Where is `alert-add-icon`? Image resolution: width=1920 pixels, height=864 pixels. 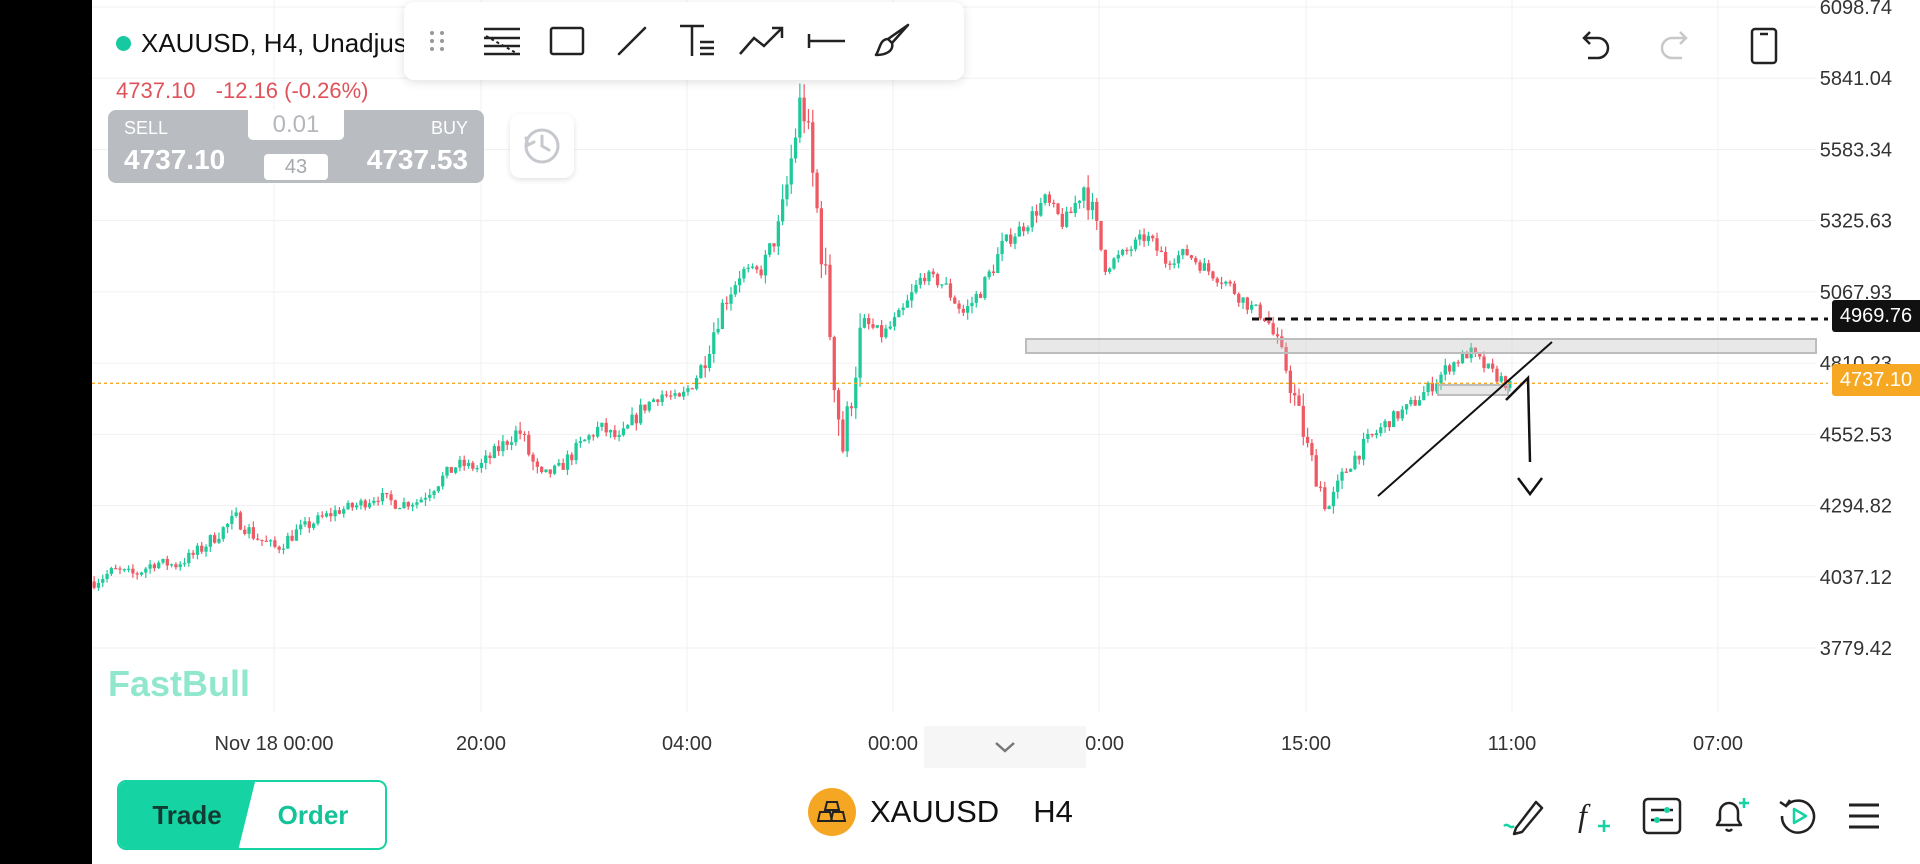 alert-add-icon is located at coordinates (1730, 816).